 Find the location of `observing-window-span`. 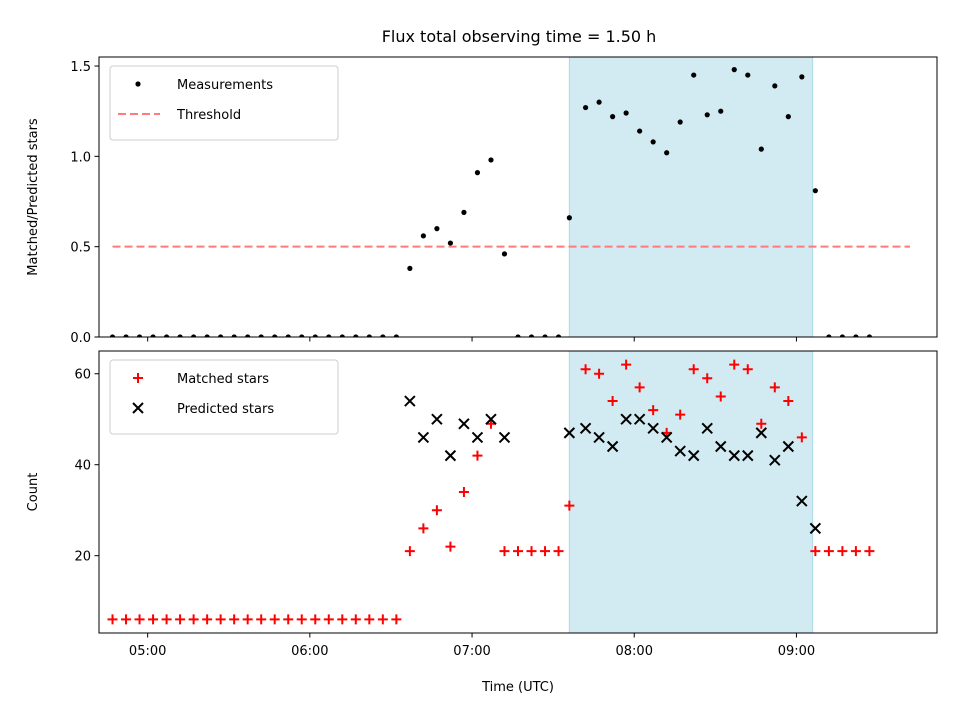

observing-window-span is located at coordinates (691, 492).